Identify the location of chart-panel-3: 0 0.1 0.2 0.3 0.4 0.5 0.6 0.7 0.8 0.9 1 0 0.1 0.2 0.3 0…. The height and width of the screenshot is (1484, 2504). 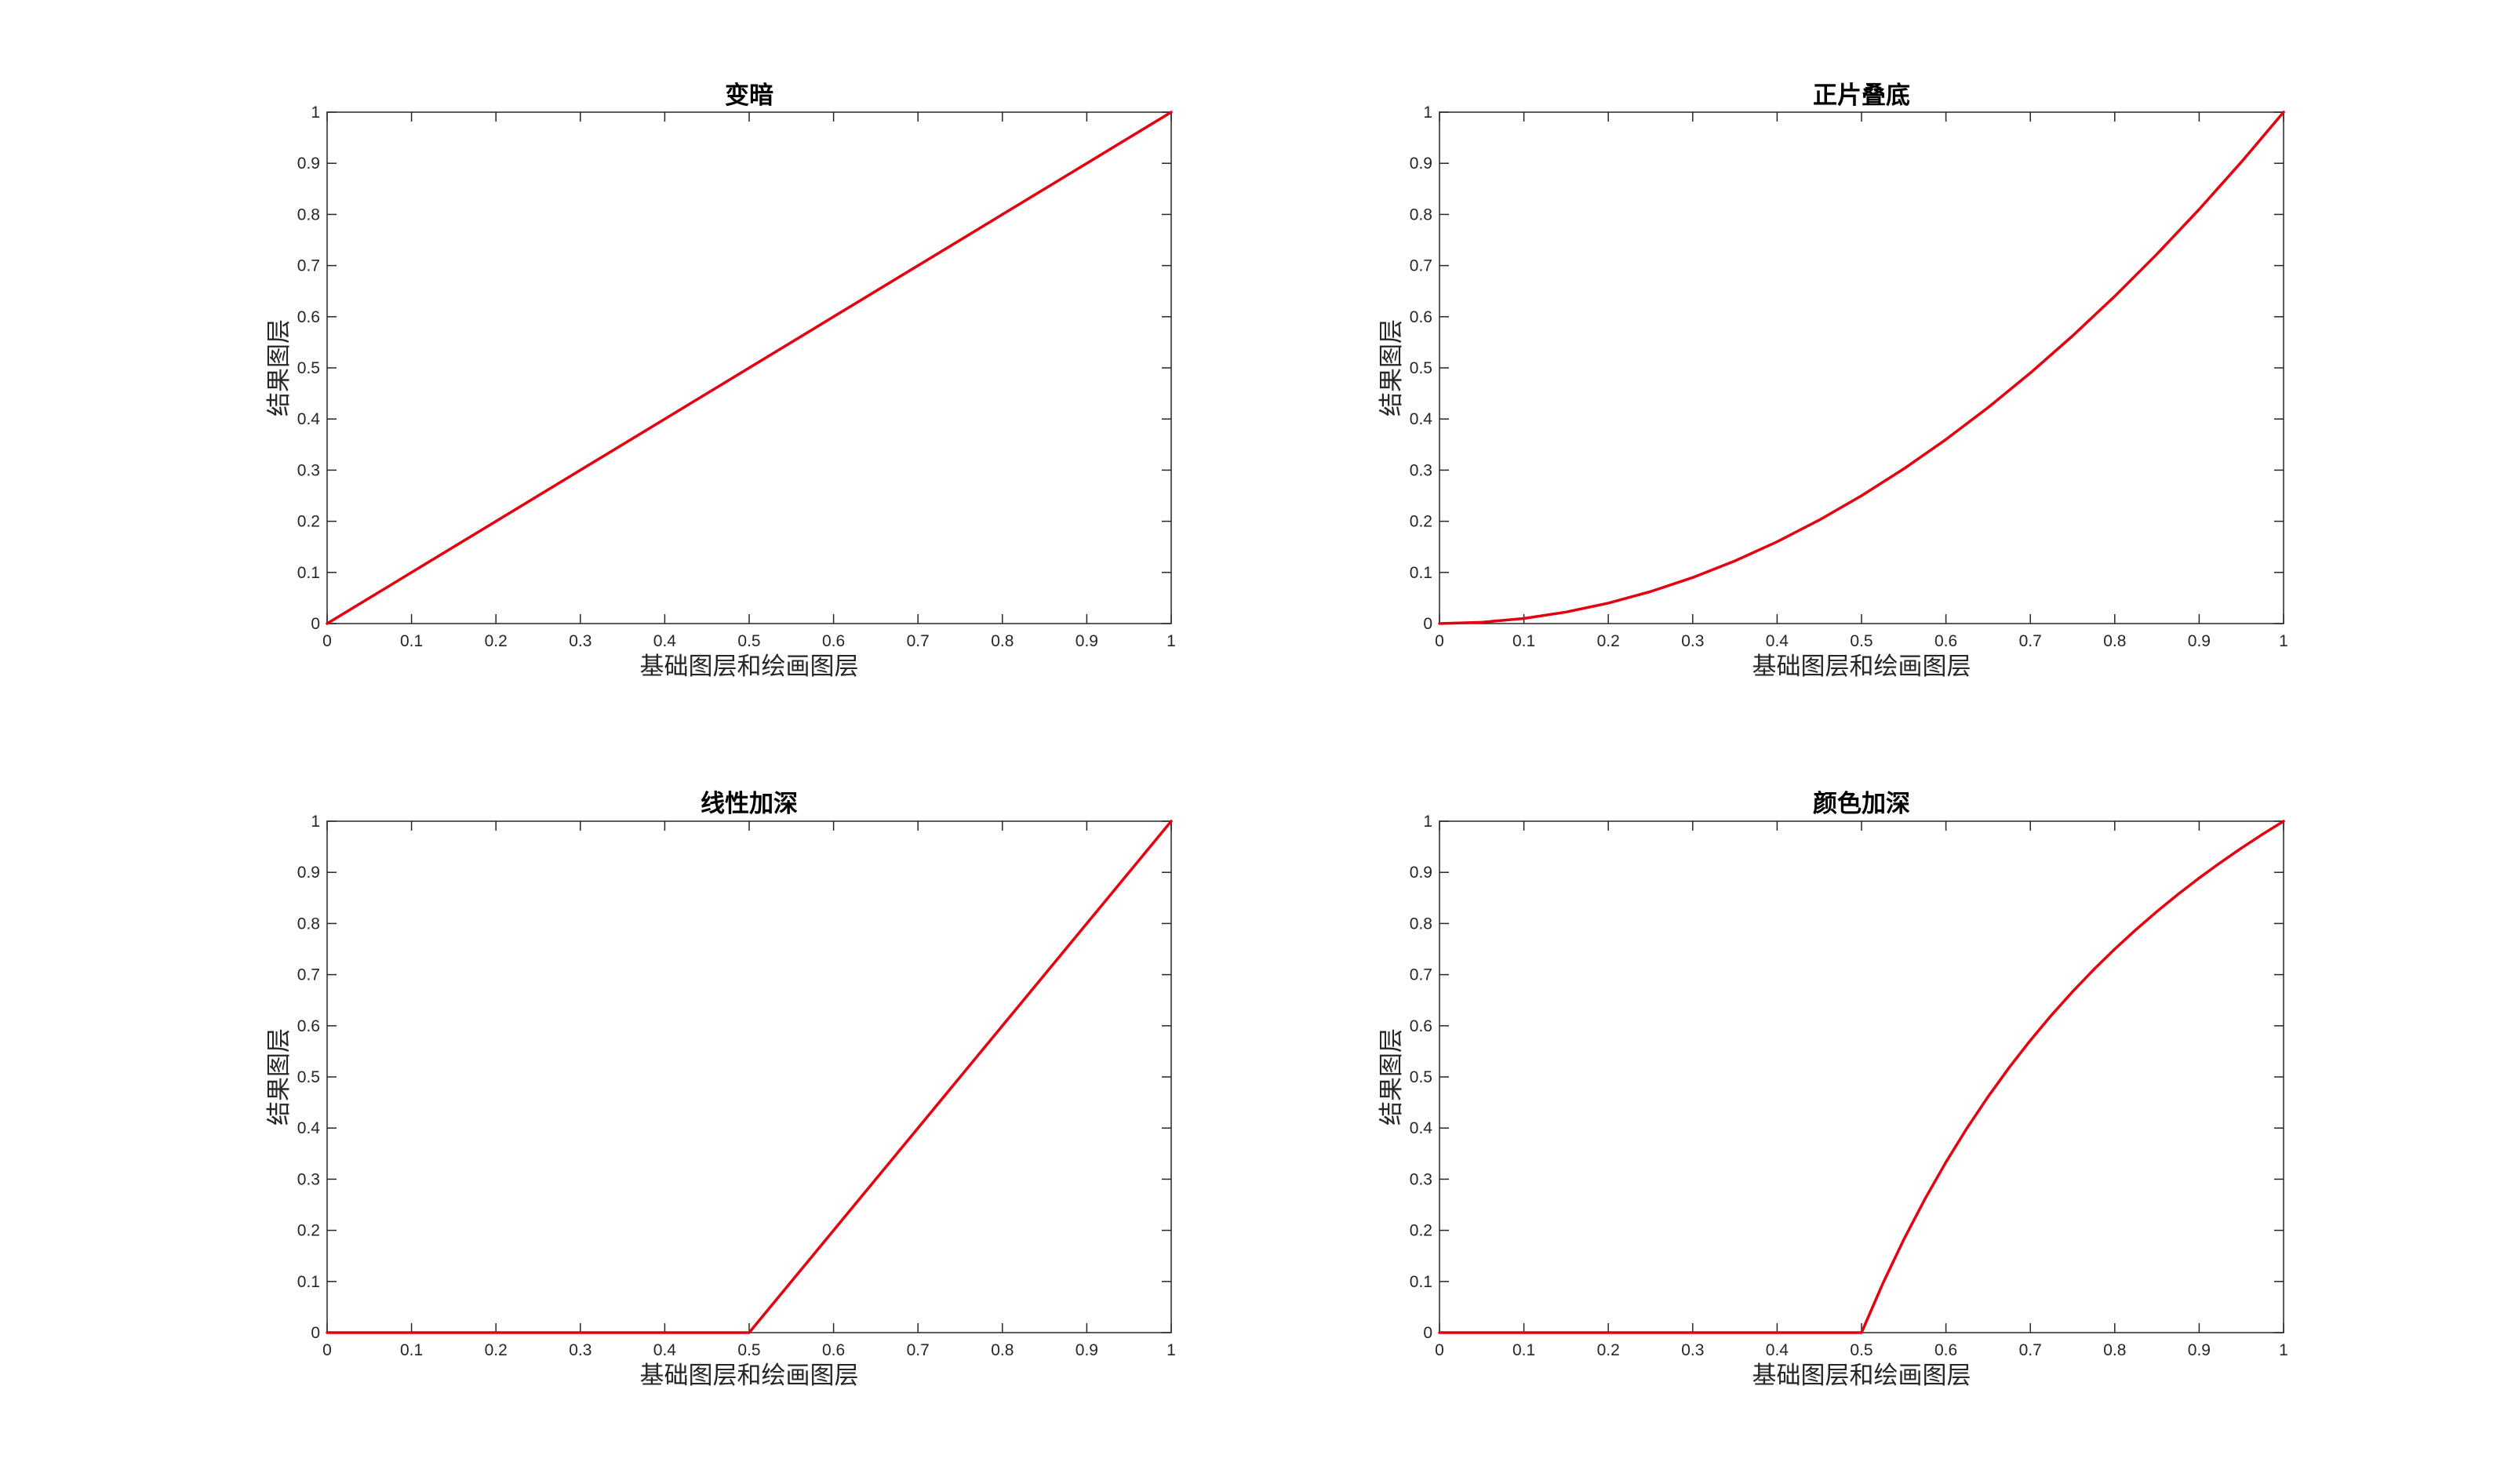
(720, 1090).